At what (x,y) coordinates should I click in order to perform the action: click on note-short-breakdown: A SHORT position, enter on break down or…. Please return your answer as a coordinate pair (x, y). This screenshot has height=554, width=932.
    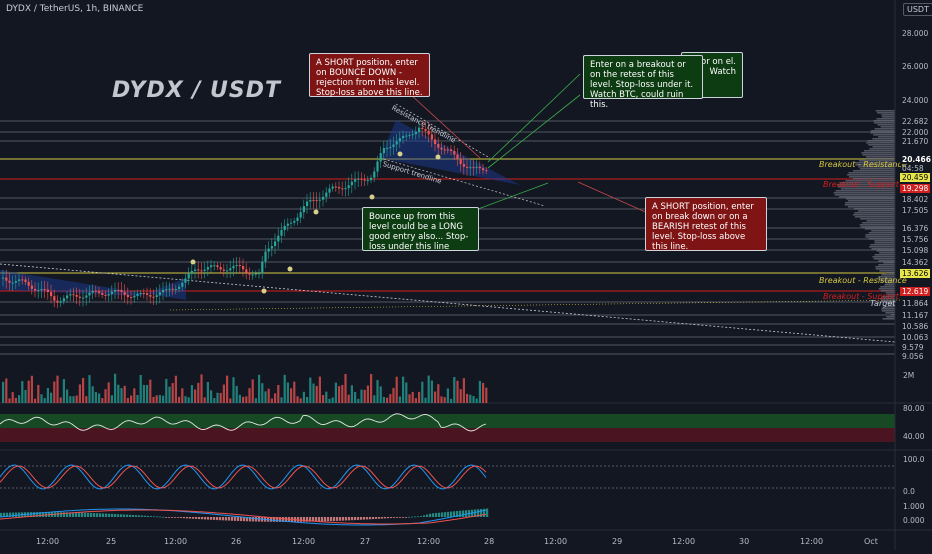
    Looking at the image, I should click on (706, 224).